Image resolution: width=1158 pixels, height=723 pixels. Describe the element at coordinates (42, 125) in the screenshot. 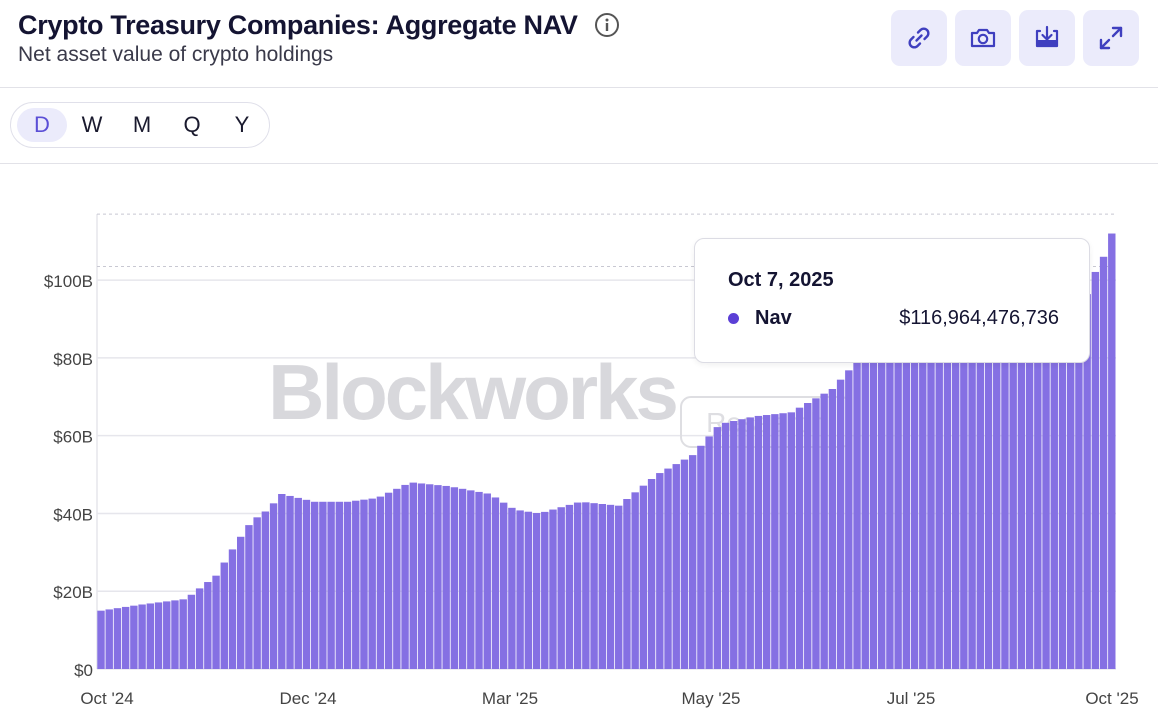

I see `range-option-d: D` at that location.